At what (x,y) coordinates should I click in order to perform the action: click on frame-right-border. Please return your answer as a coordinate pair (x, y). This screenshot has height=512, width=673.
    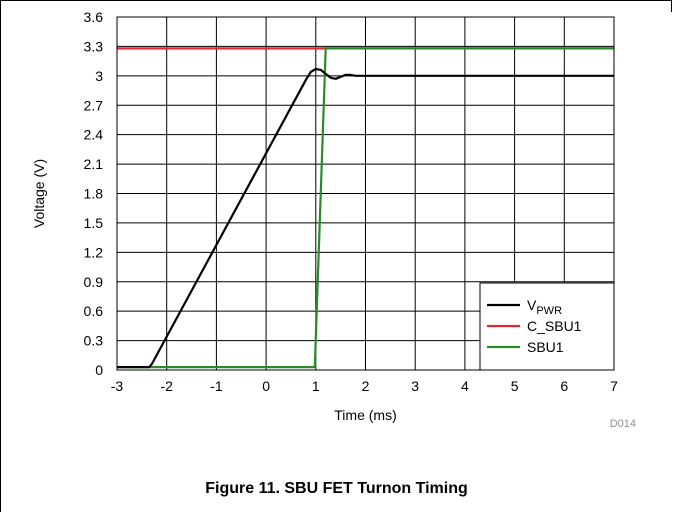
    Looking at the image, I should click on (671, 6).